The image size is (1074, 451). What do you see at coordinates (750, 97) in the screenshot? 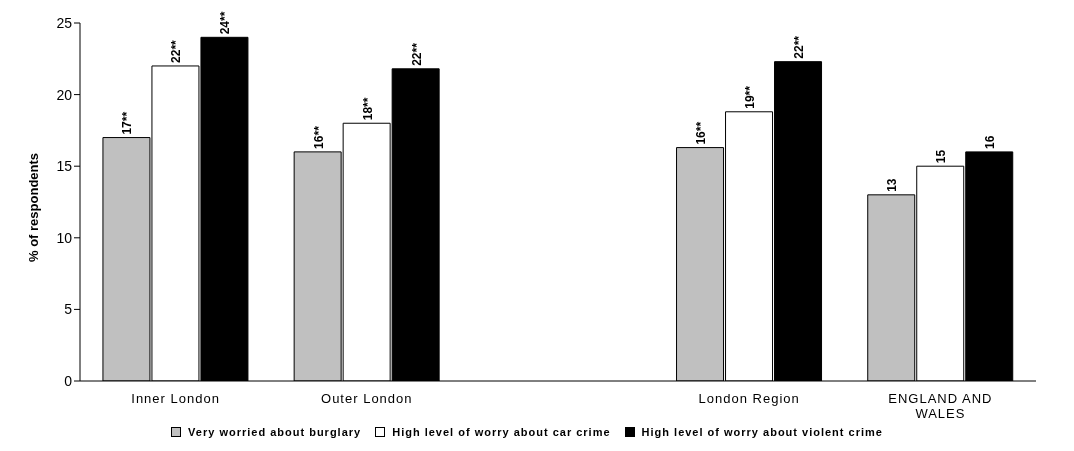
I see `data-label: 19**` at bounding box center [750, 97].